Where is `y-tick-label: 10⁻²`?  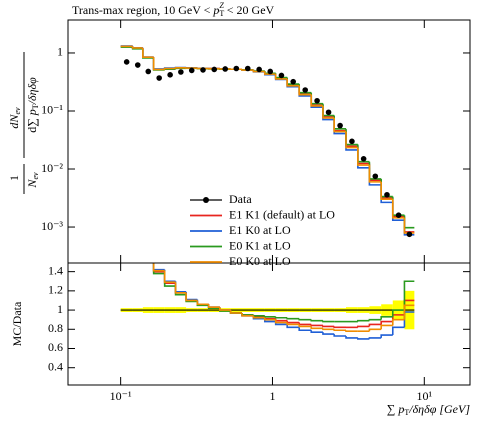
y-tick-label: 10⁻² is located at coordinates (52, 168).